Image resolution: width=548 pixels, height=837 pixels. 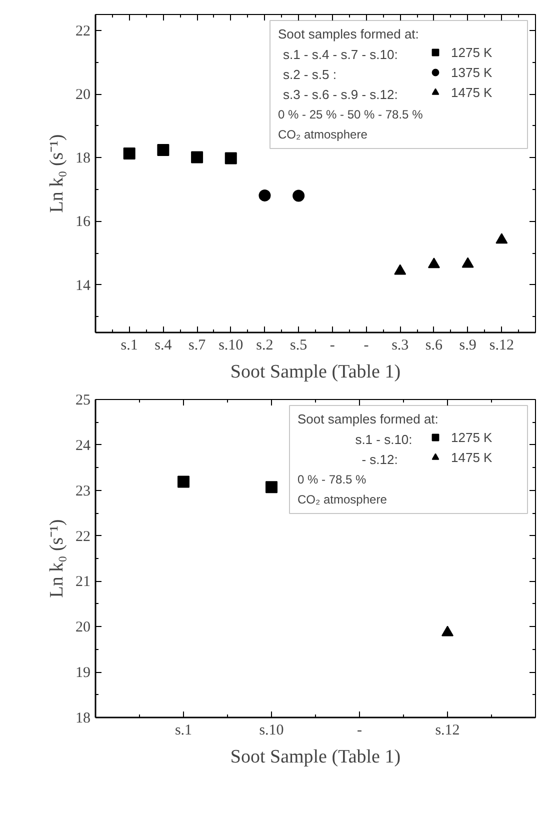 I want to click on annotation: 0 % - 25 % - 50 % - 78.5 %, so click(x=351, y=115).